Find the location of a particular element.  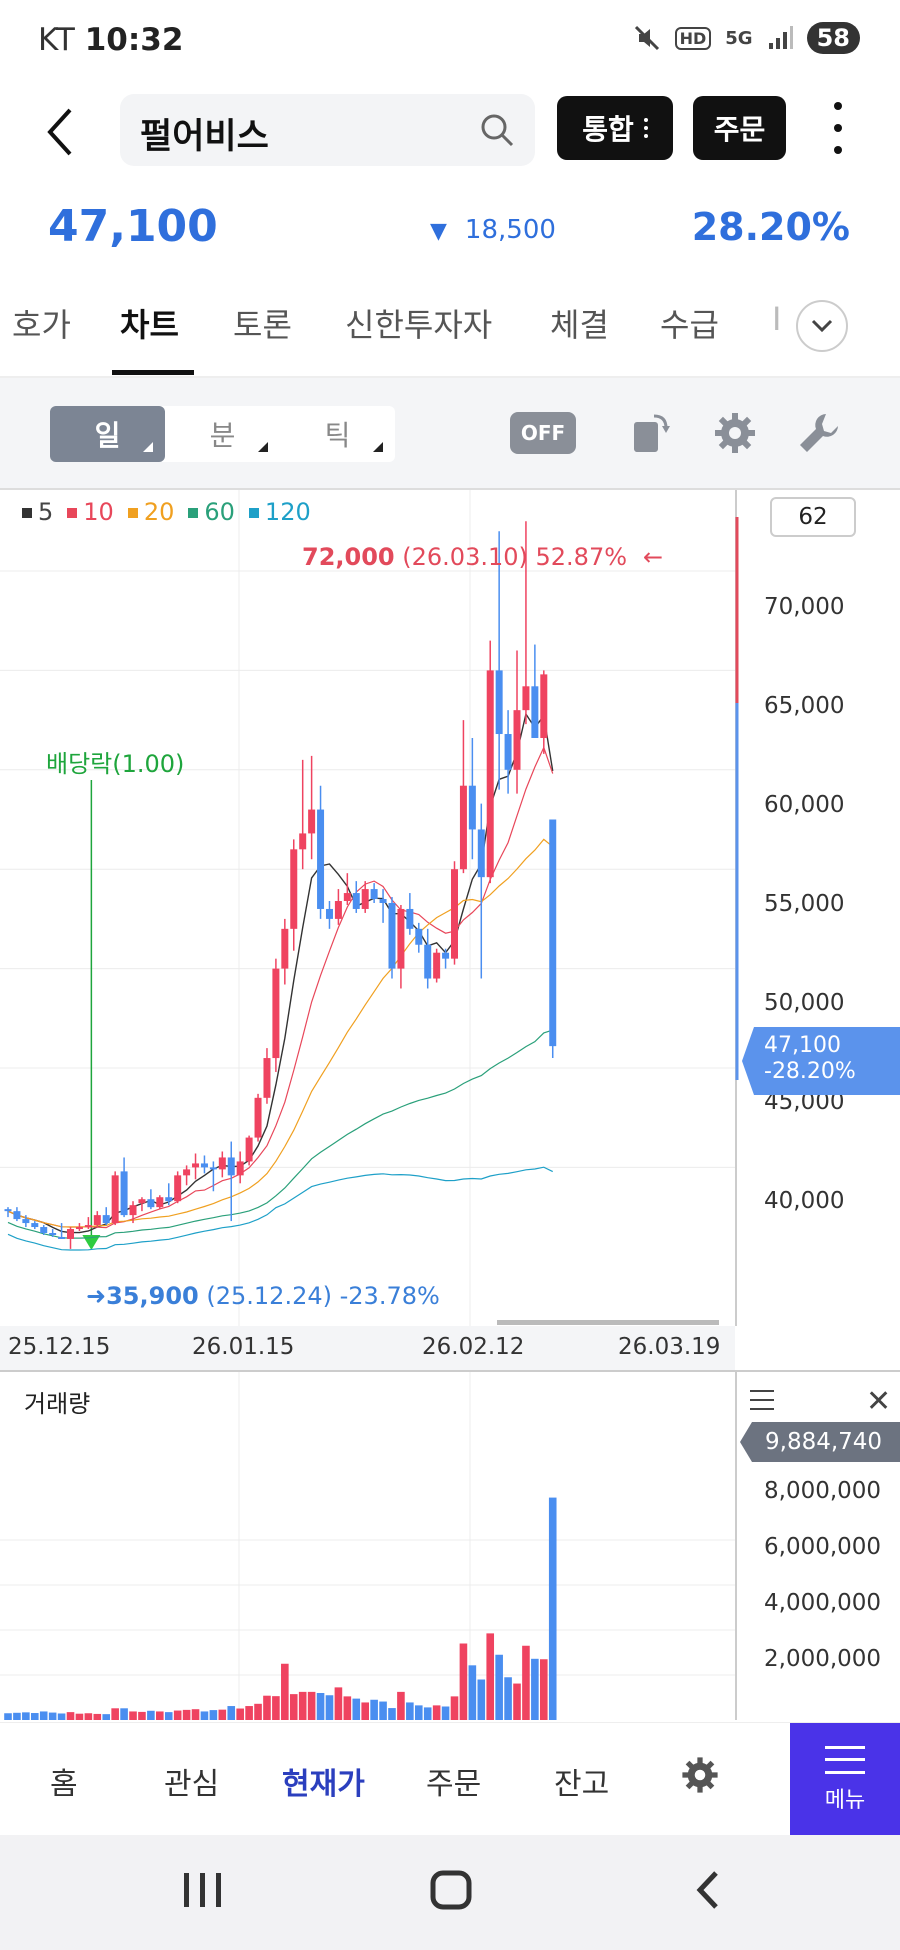

period-tick: 틱 is located at coordinates (337, 434).